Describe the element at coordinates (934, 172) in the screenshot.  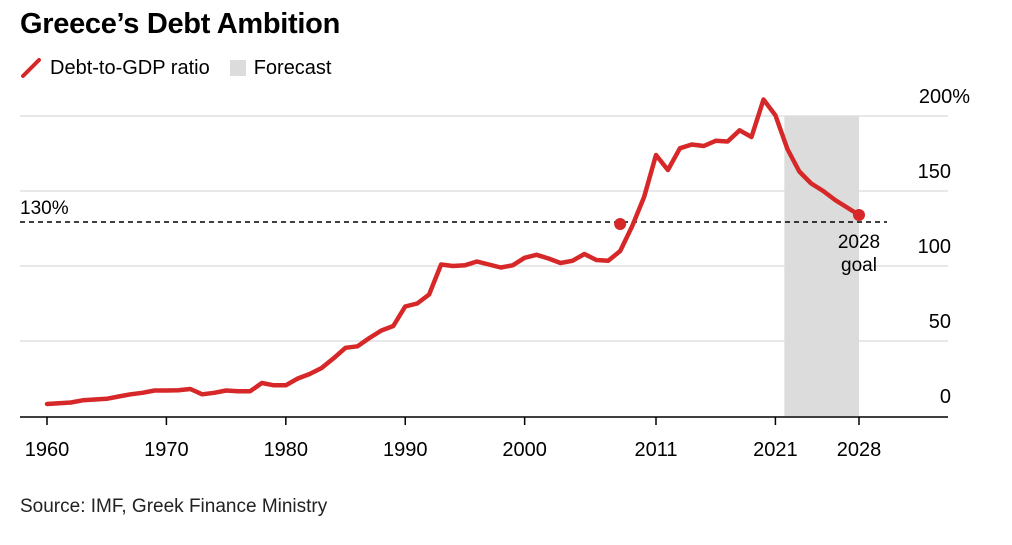
I see `y-tick-label-150: 150` at that location.